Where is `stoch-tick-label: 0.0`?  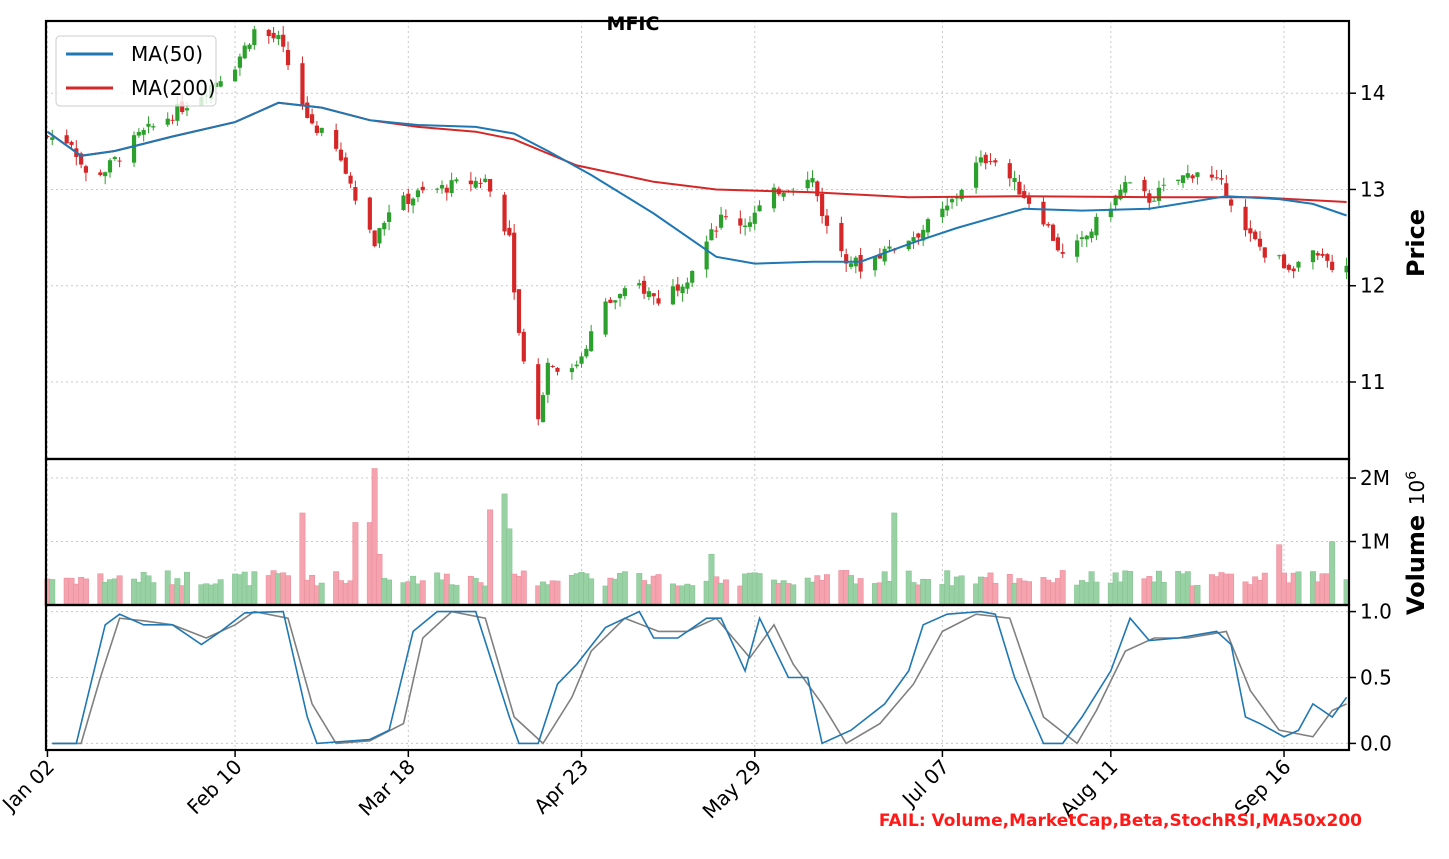 stoch-tick-label: 0.0 is located at coordinates (1376, 743).